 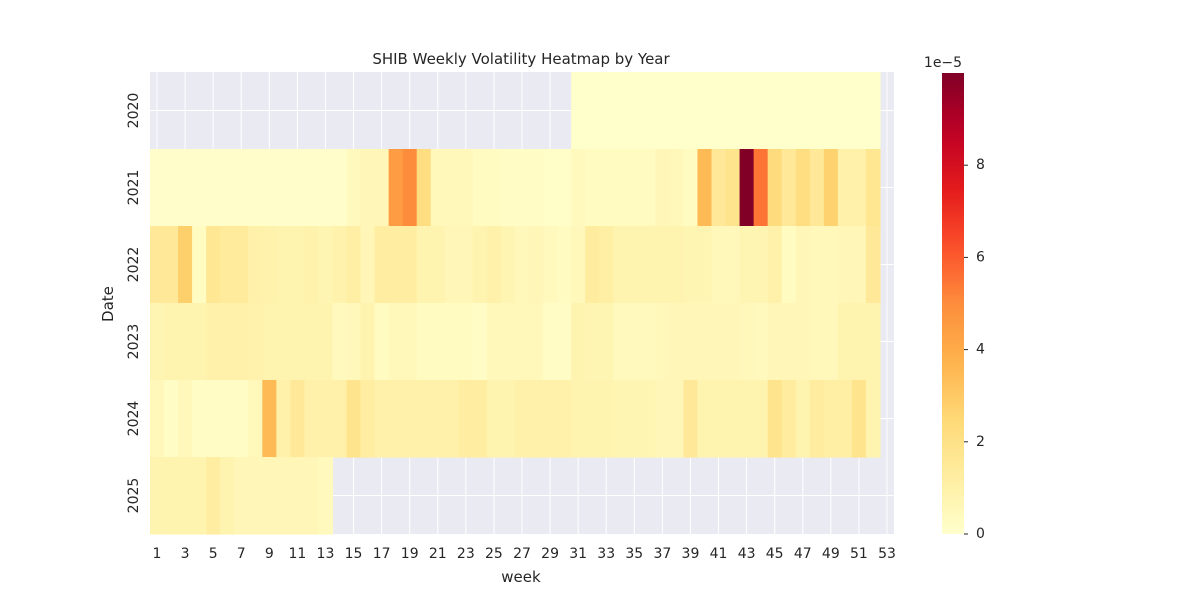 What do you see at coordinates (980, 350) in the screenshot?
I see `colorbar-tick-label: 4` at bounding box center [980, 350].